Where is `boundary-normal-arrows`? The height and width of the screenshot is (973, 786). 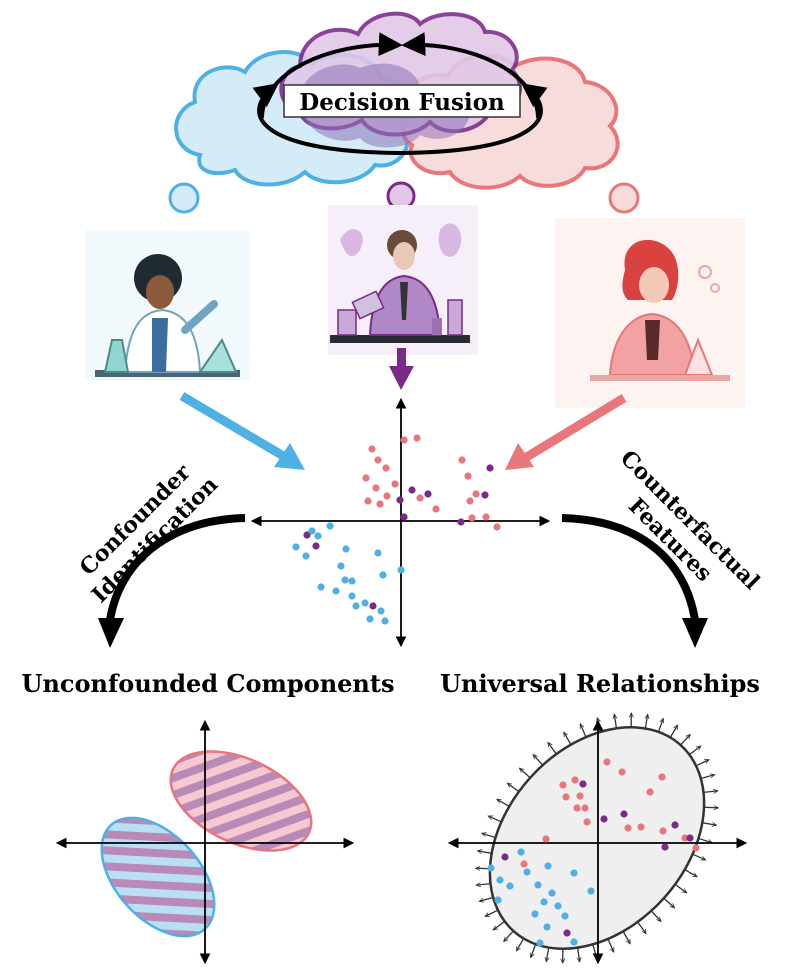
boundary-normal-arrows is located at coordinates (597, 837).